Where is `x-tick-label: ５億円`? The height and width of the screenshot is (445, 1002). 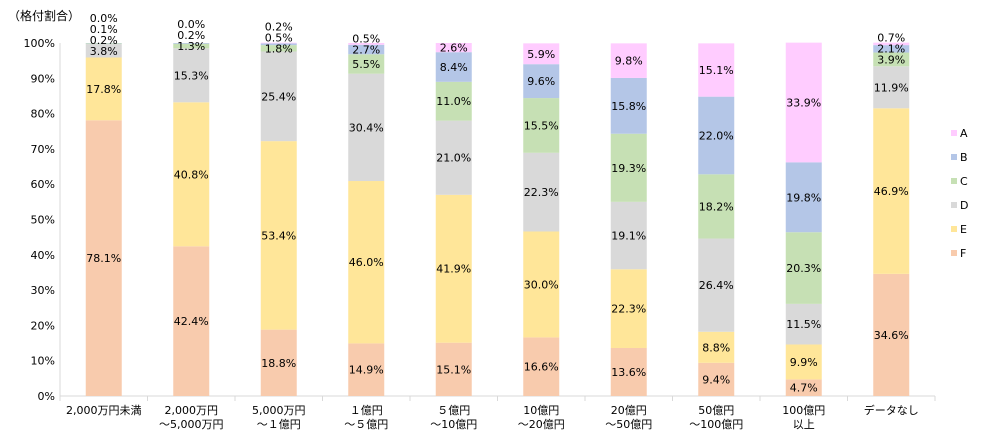
x-tick-label: ５億円 is located at coordinates (453, 410).